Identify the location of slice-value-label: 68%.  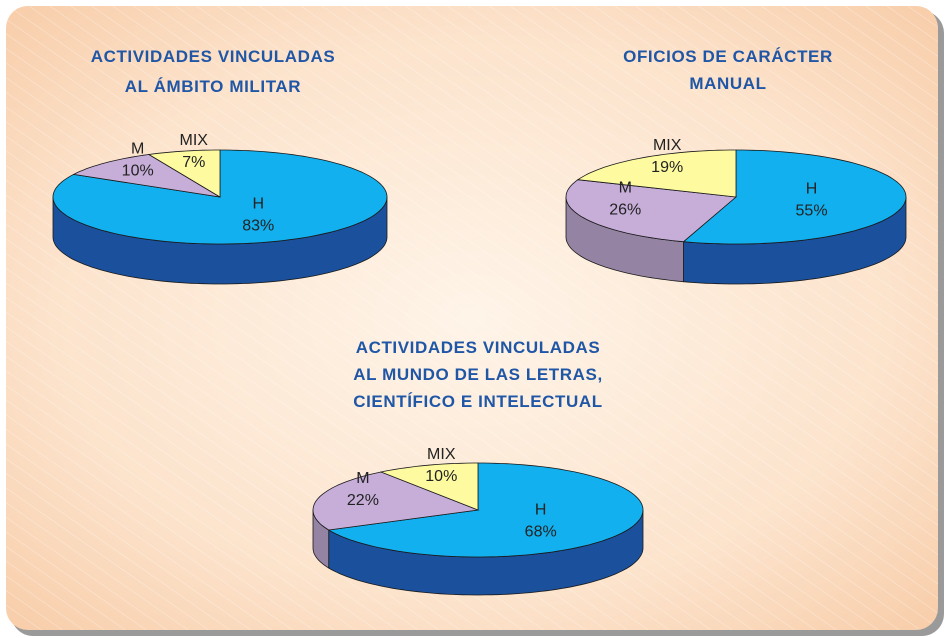
(541, 532).